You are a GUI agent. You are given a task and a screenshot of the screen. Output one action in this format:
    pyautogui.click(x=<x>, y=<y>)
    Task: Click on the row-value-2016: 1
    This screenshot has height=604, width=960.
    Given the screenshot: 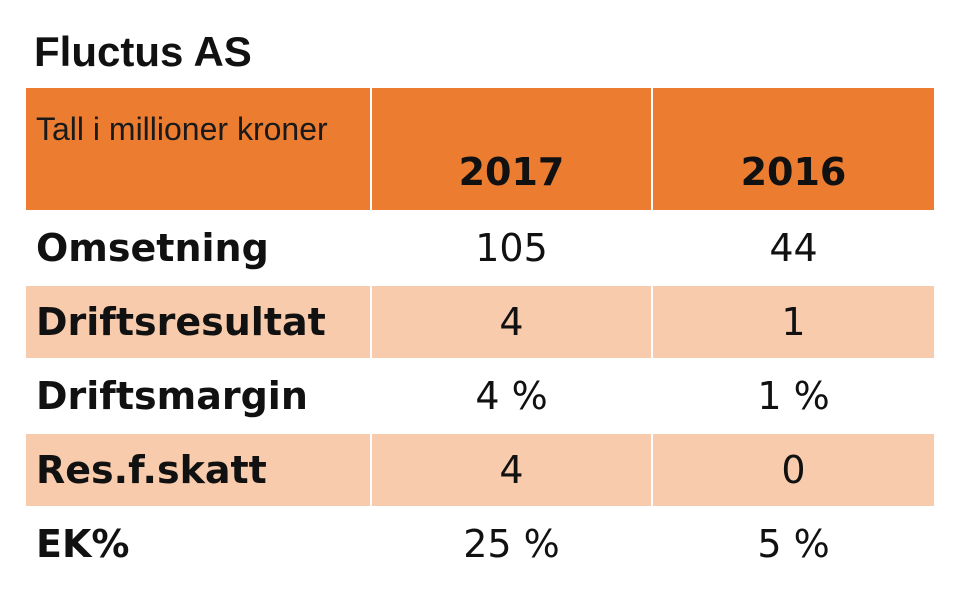 What is the action you would take?
    pyautogui.click(x=793, y=323)
    